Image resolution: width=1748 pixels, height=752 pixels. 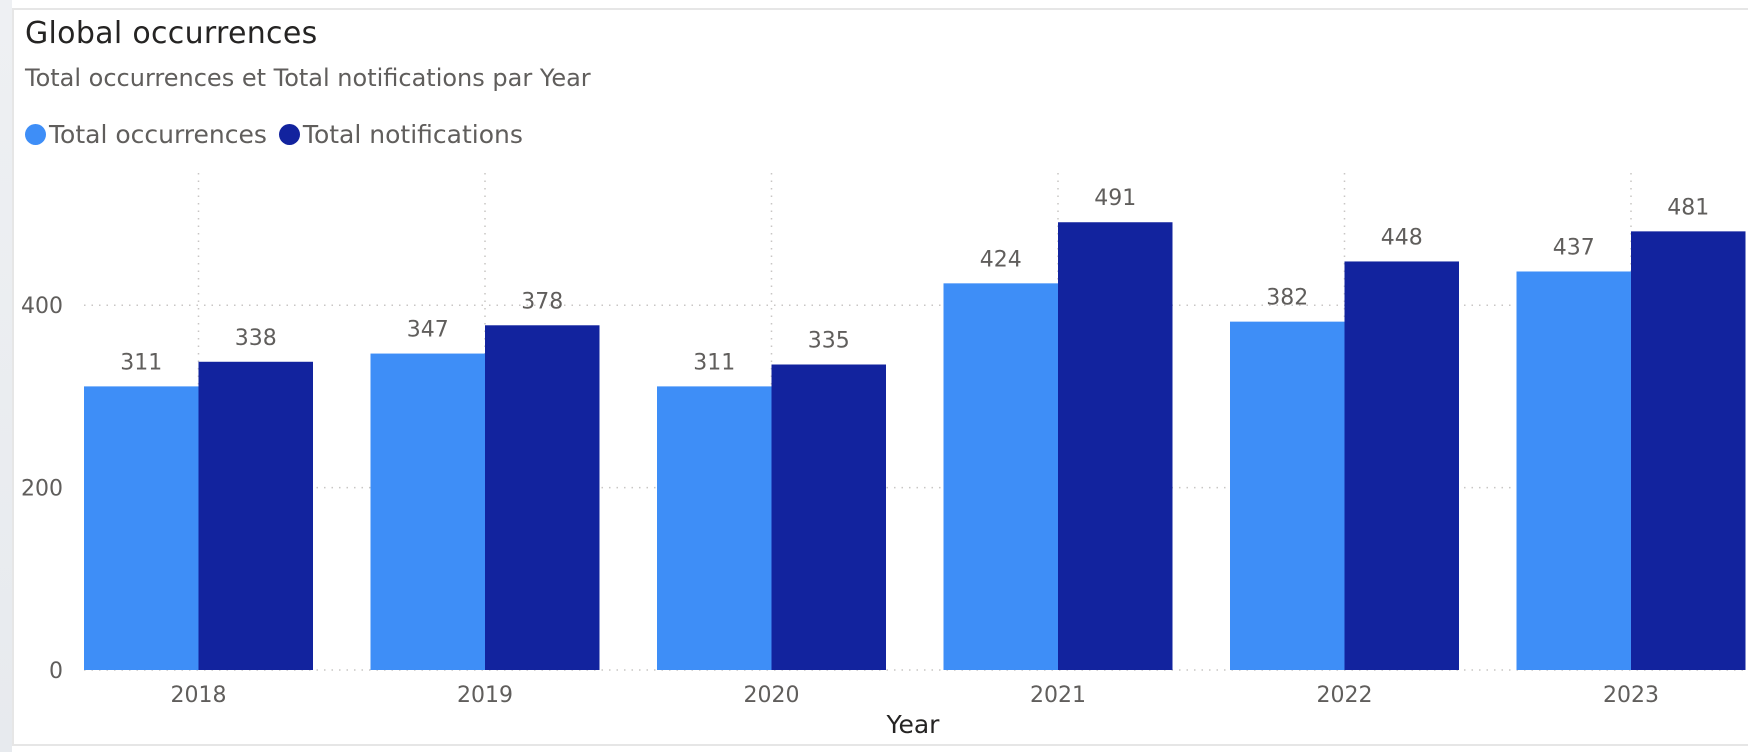 What do you see at coordinates (485, 695) in the screenshot?
I see `x-tick-label-2019: 2019` at bounding box center [485, 695].